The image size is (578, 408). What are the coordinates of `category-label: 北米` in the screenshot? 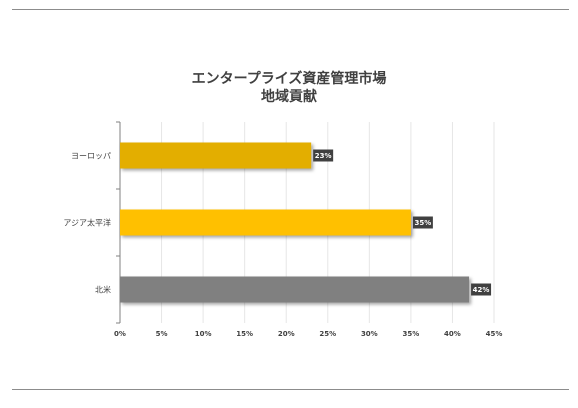 It's located at (103, 290).